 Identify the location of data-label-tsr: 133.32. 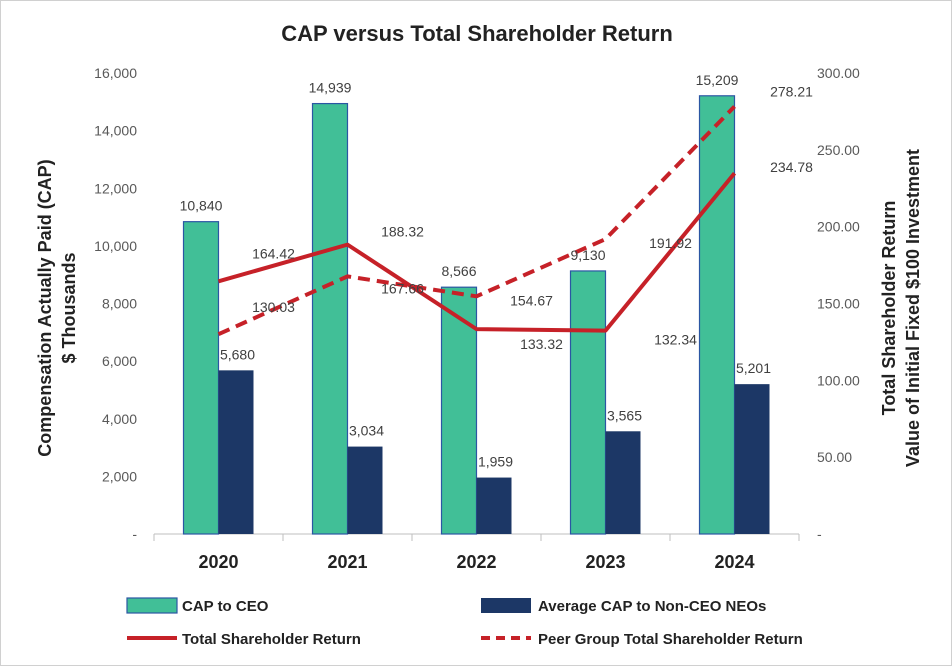
(541, 344).